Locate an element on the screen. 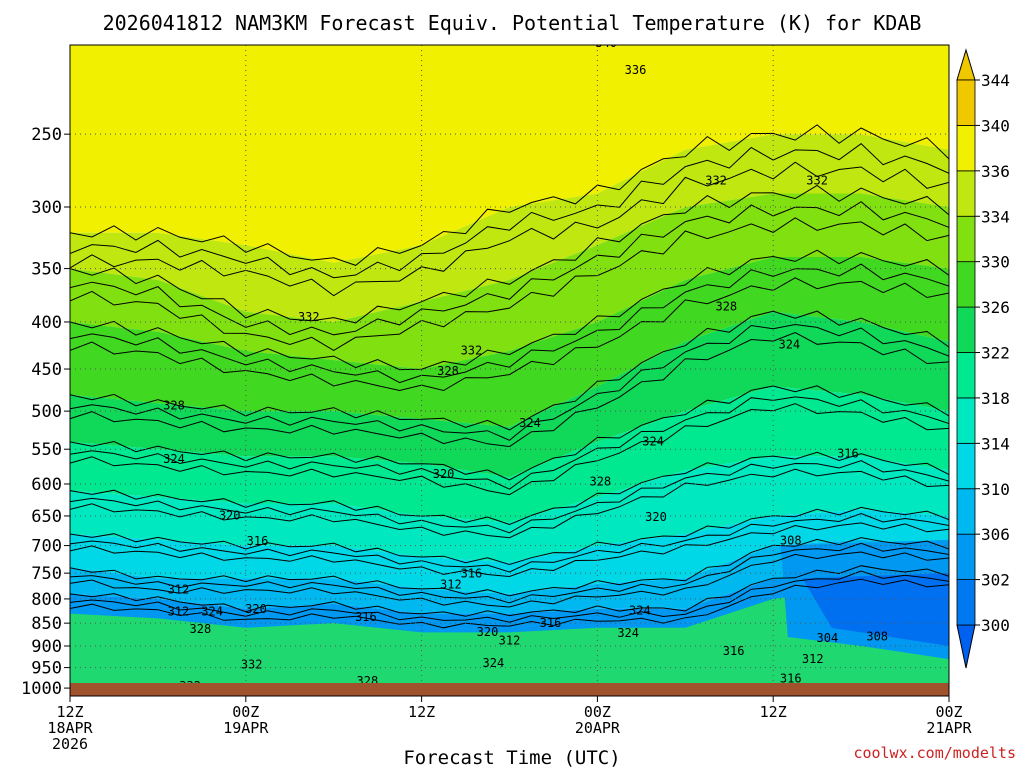 The width and height of the screenshot is (1024, 768). x-axis-label: Forecast Time (UTC) is located at coordinates (511, 757).